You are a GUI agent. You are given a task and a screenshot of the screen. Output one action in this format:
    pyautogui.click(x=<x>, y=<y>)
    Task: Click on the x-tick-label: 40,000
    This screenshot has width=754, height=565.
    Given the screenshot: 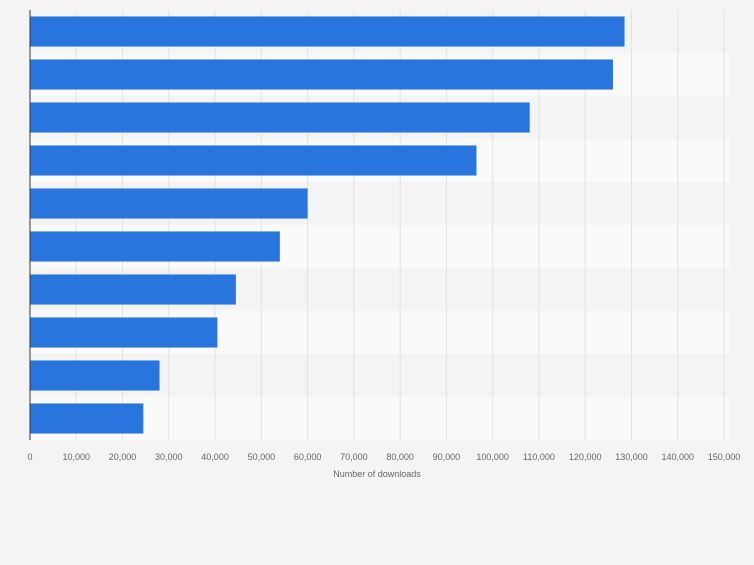 What is the action you would take?
    pyautogui.click(x=215, y=457)
    